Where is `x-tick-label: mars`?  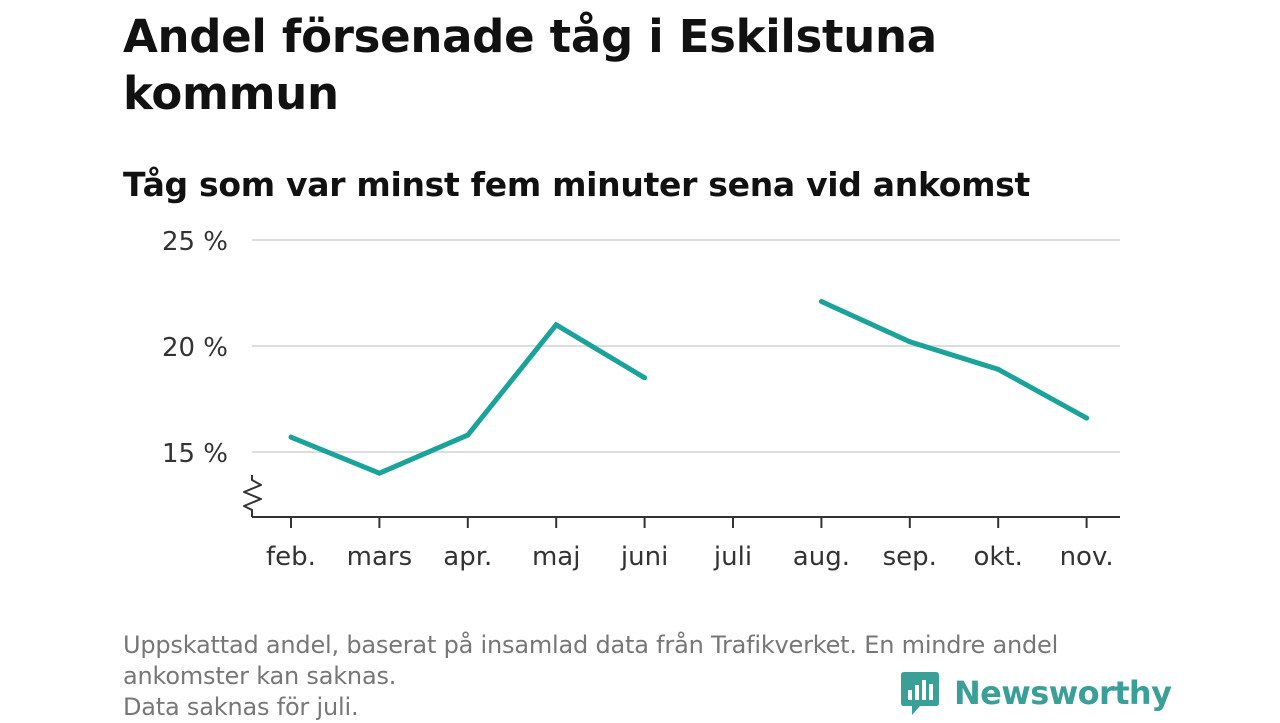
x-tick-label: mars is located at coordinates (380, 557).